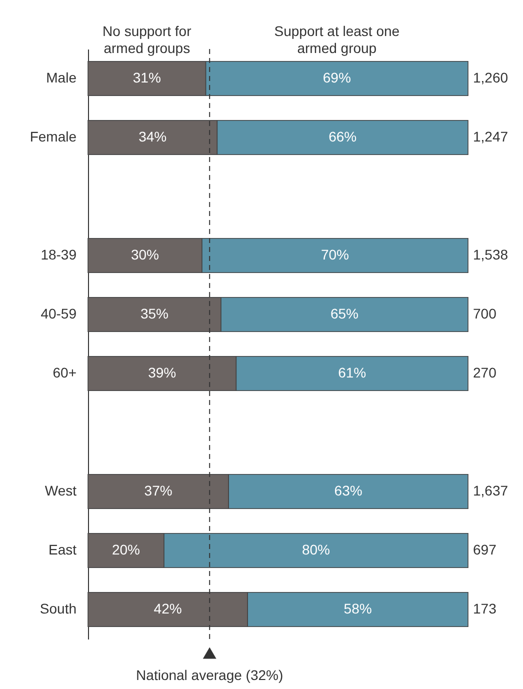 The image size is (523, 689). Describe the element at coordinates (64, 372) in the screenshot. I see `y-tick-label: 60+` at that location.